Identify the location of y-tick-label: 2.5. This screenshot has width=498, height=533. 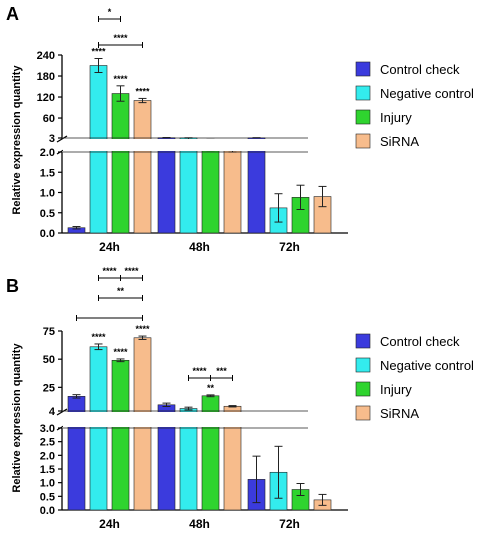
(47, 443).